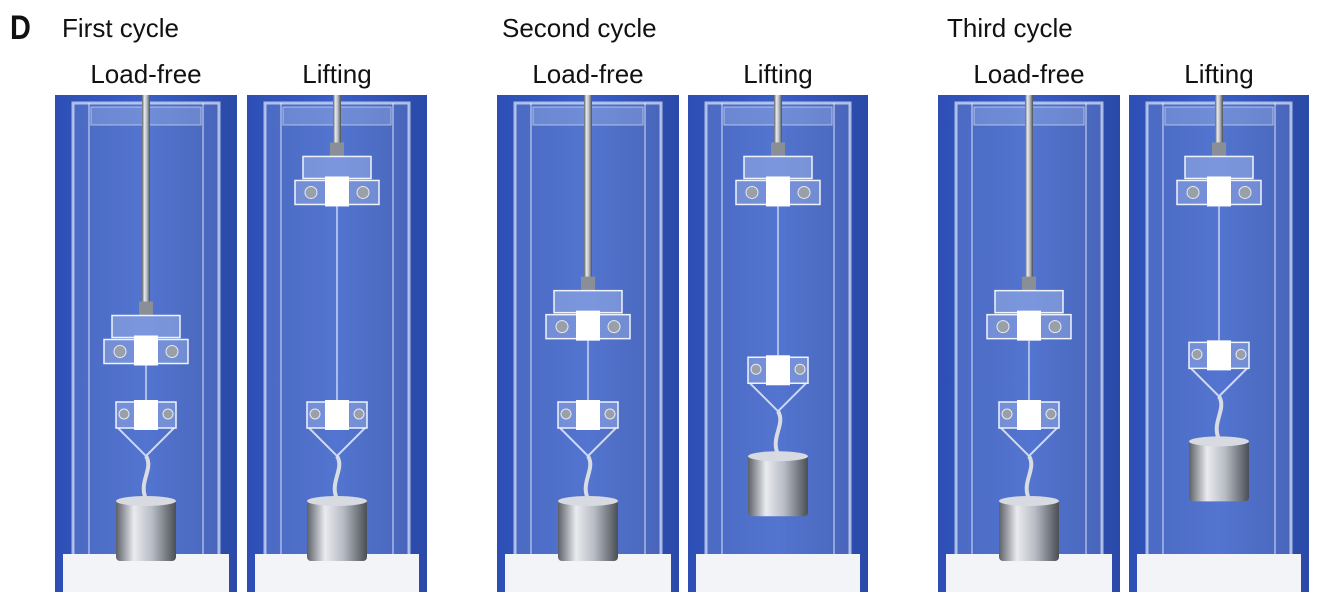 Image resolution: width=1317 pixels, height=595 pixels. Describe the element at coordinates (579, 28) in the screenshot. I see `cycle-title-second: Second cycle` at that location.